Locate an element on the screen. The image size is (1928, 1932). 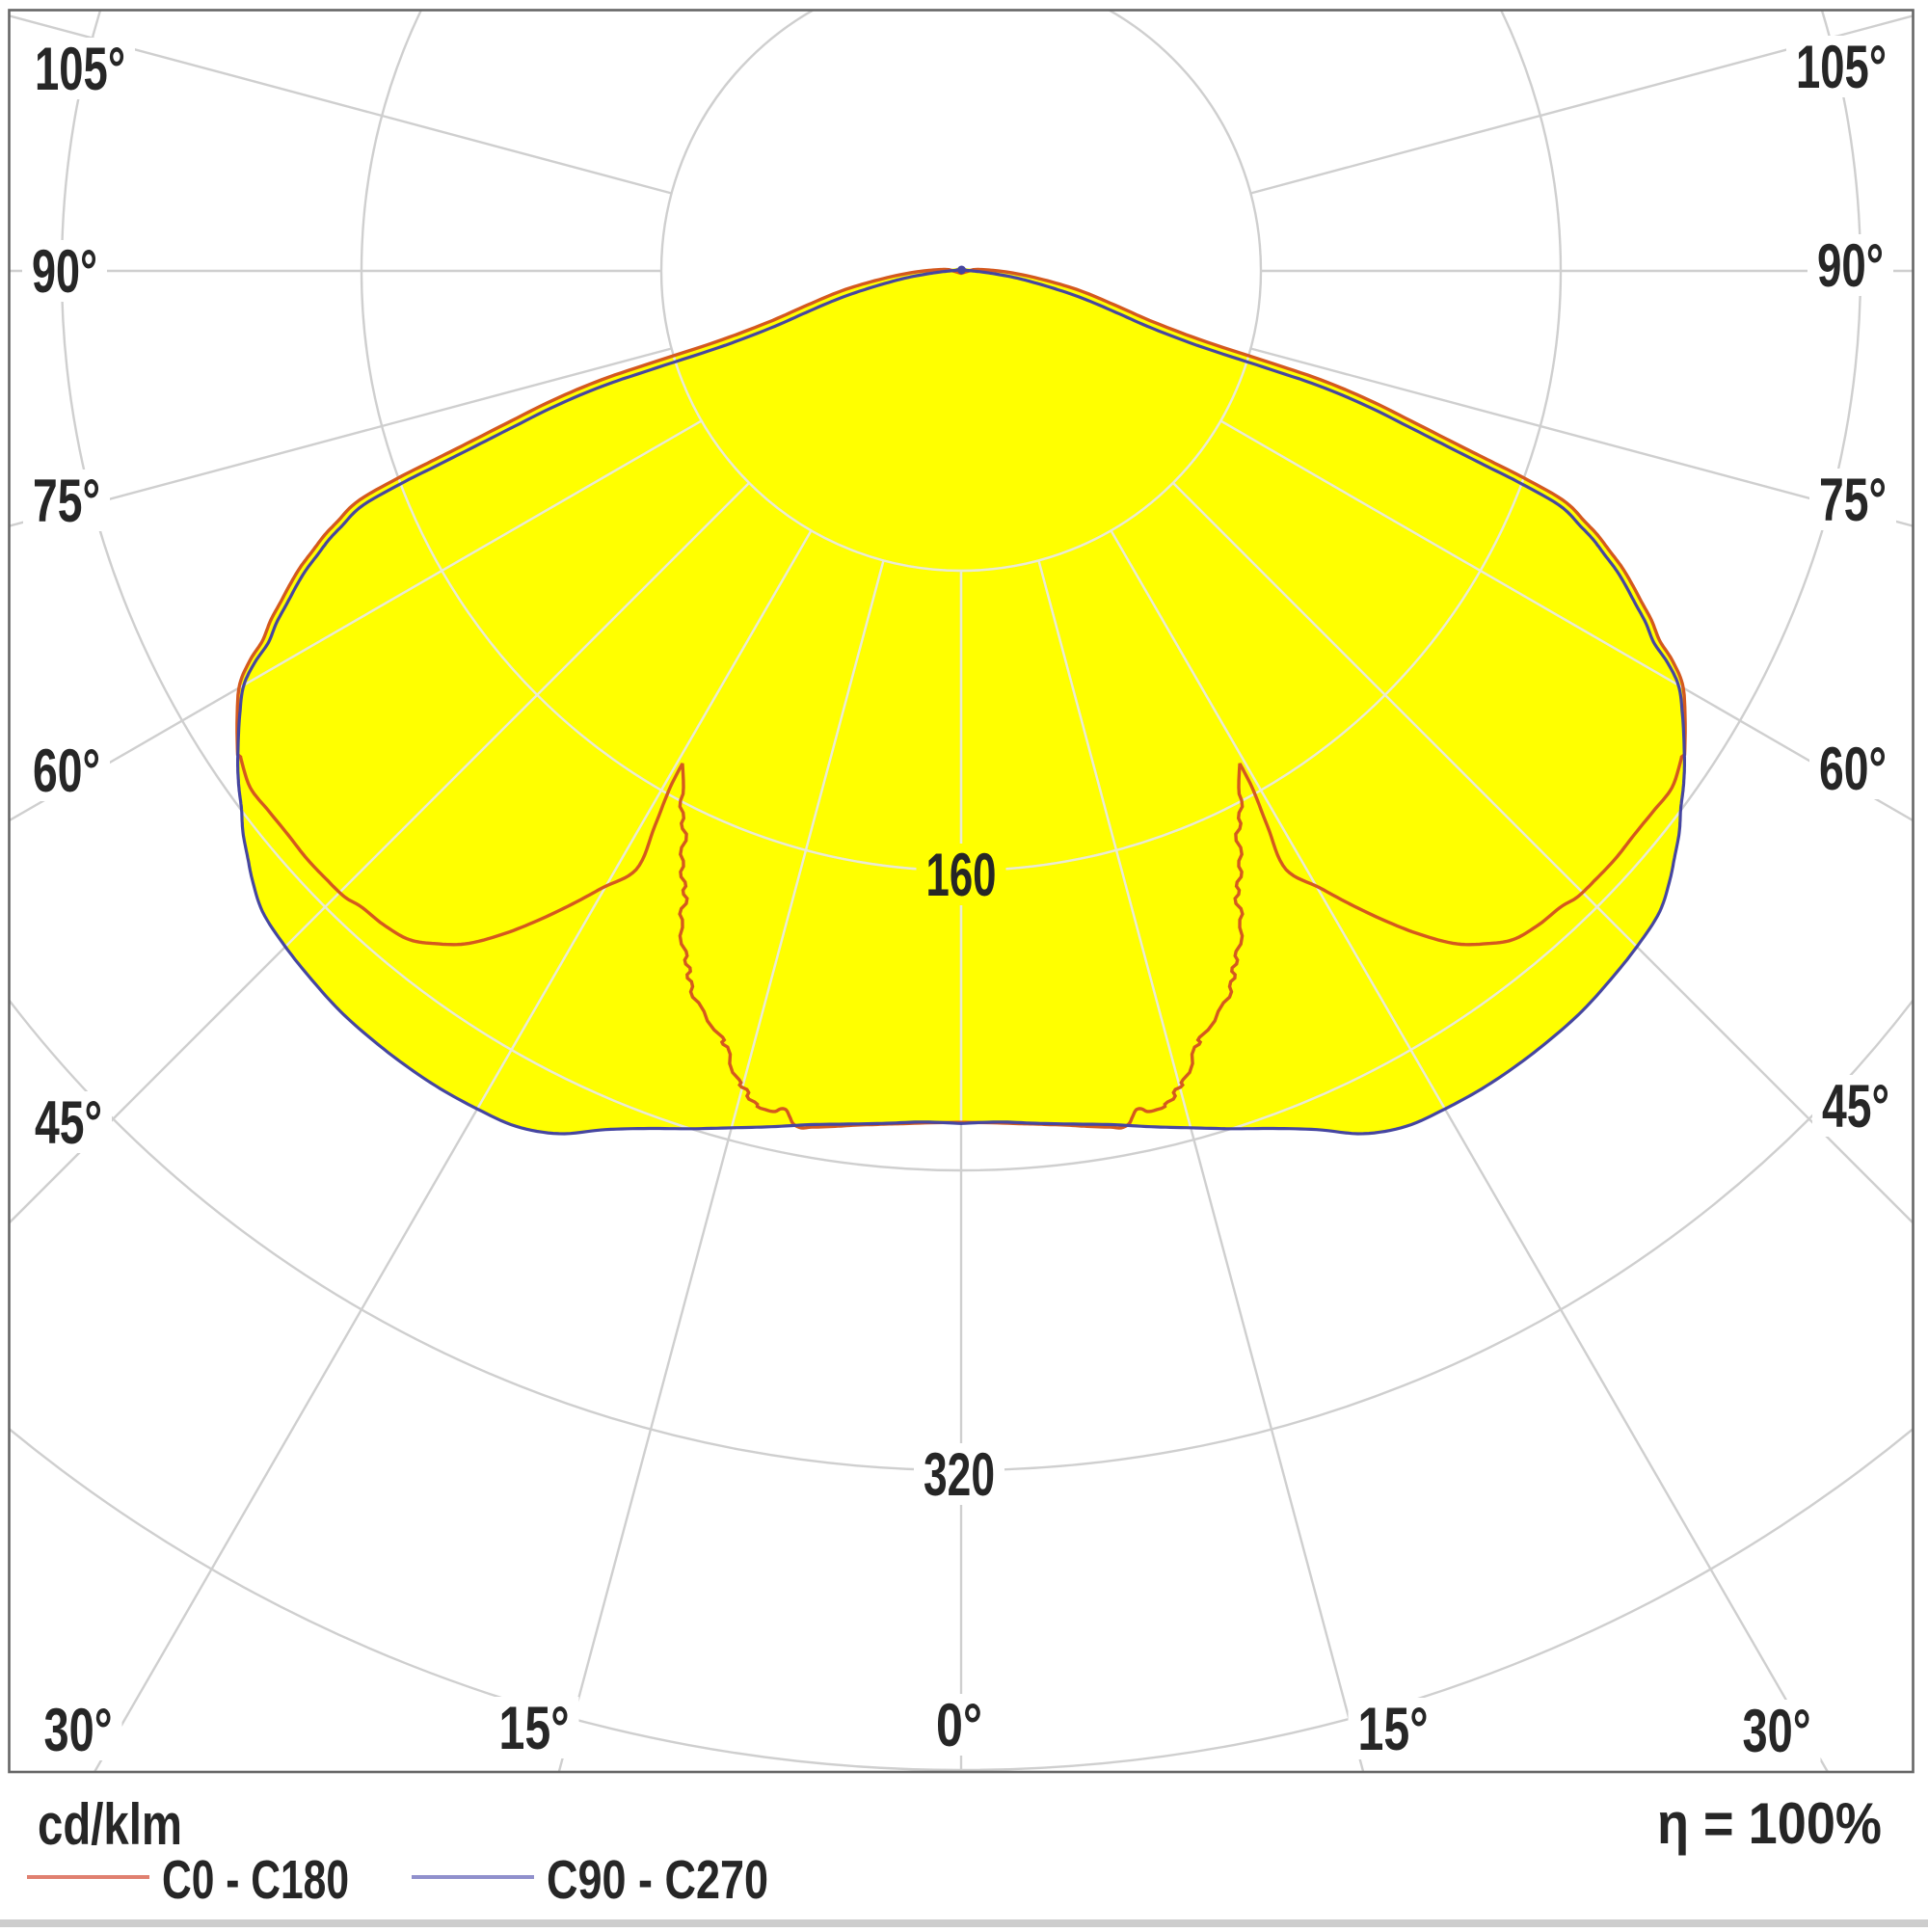
svg-text: cd/klm is located at coordinates (110, 1825).